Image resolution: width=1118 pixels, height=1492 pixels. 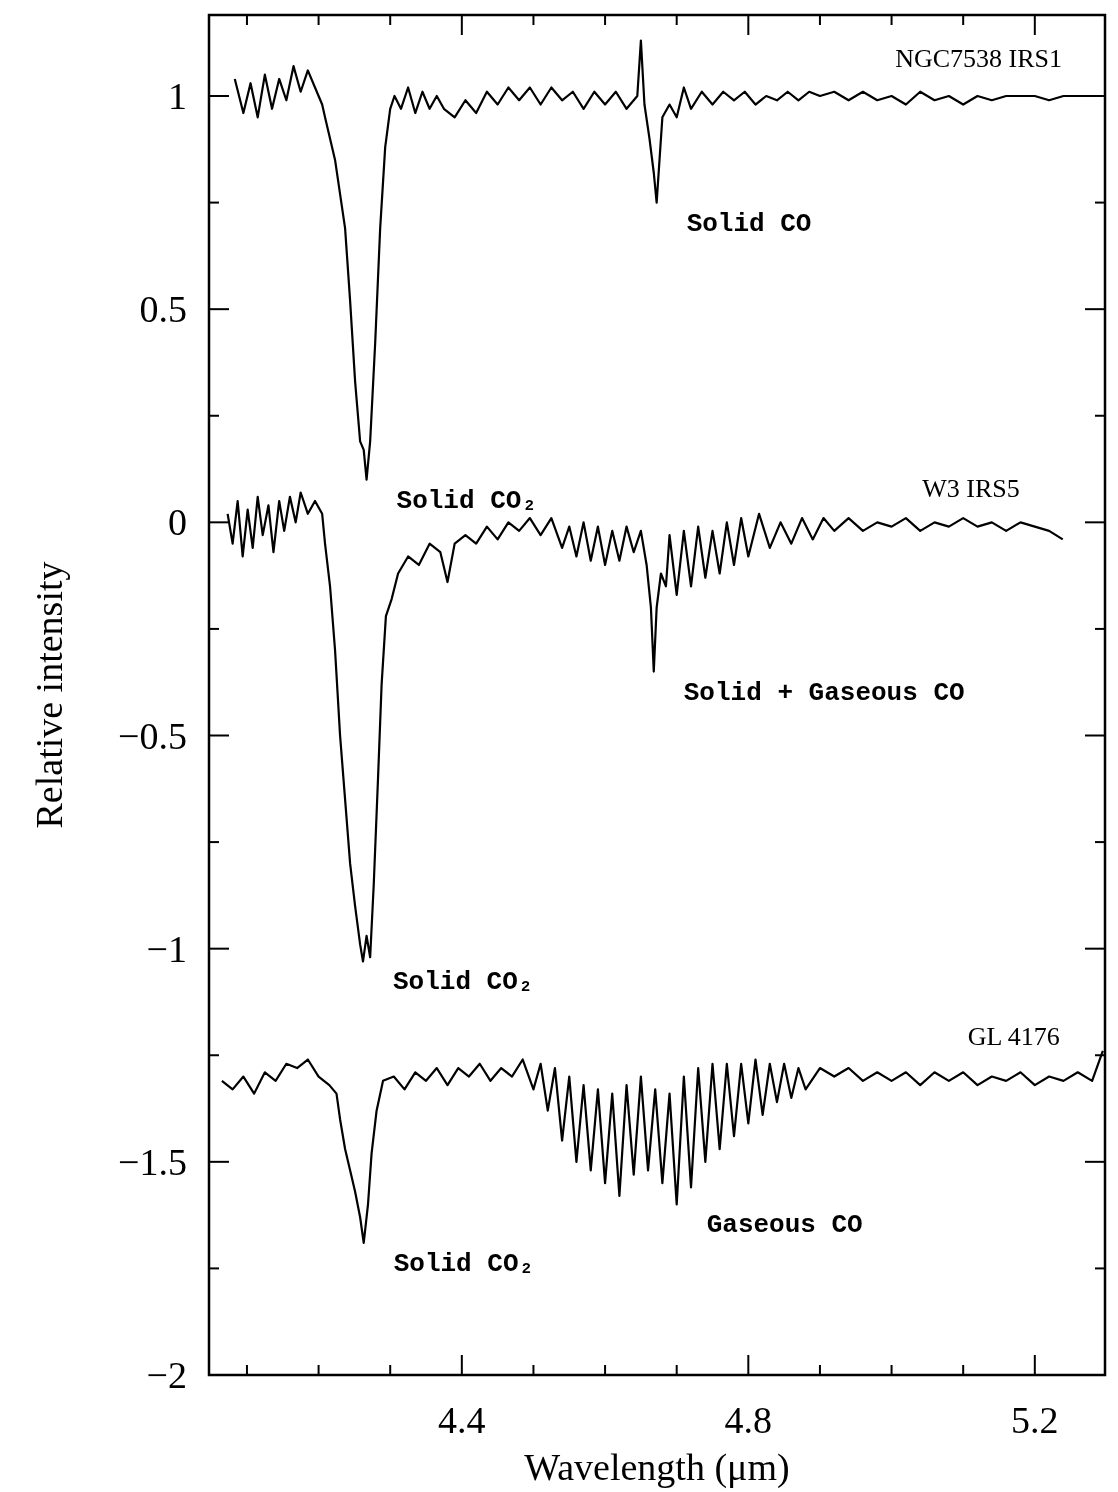 I want to click on x-tick-label: 4.8, so click(x=748, y=1420).